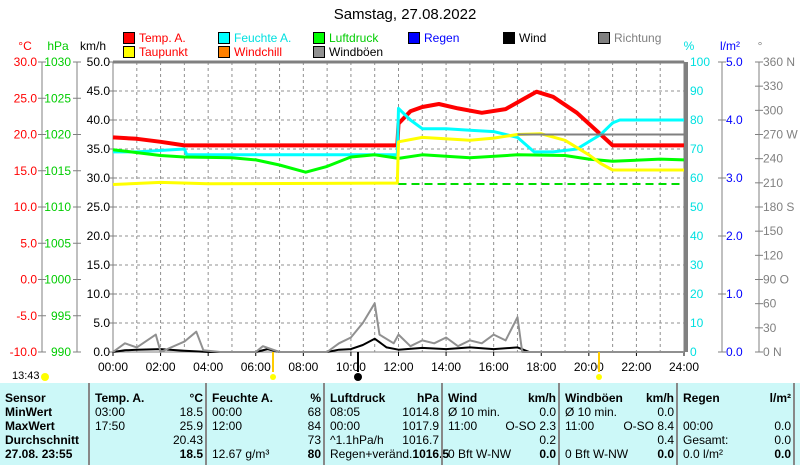  Describe the element at coordinates (589, 367) in the screenshot. I see `x-tick-label: 20:00` at that location.